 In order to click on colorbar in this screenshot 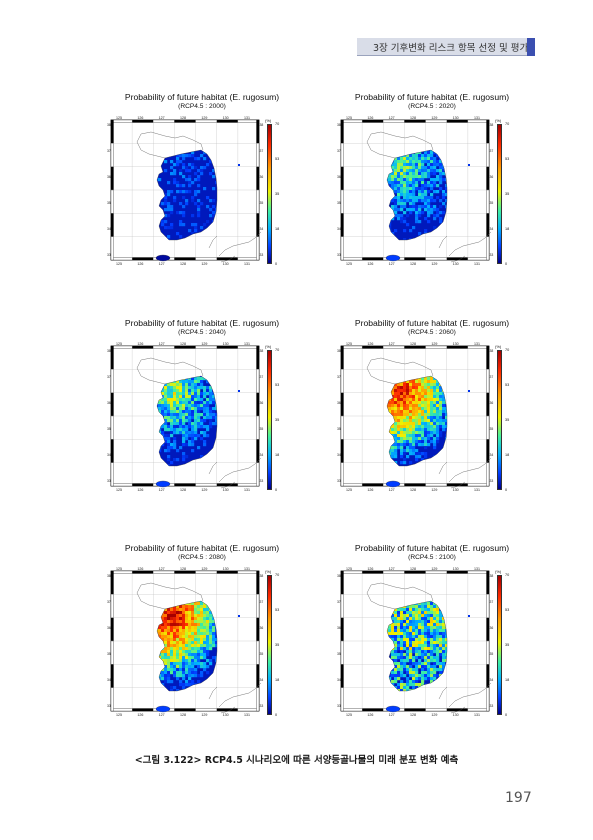, I will do `click(499, 420)`.